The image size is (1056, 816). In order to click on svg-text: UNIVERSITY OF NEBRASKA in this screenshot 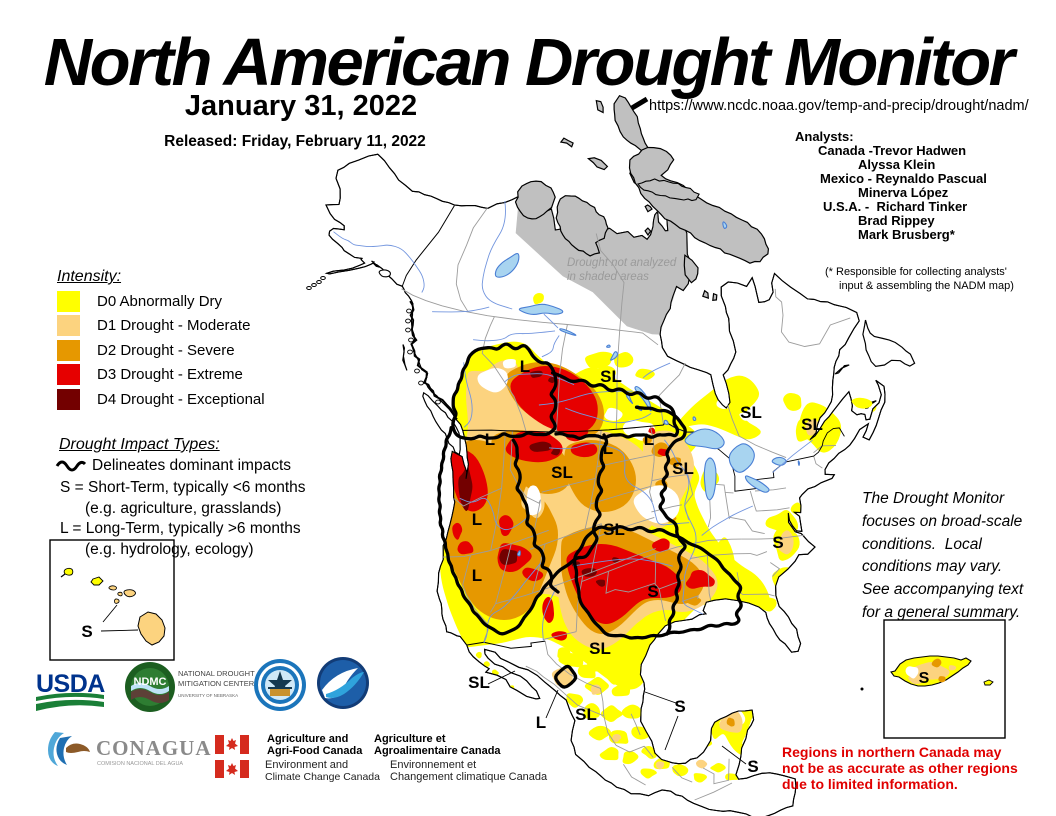, I will do `click(208, 695)`.